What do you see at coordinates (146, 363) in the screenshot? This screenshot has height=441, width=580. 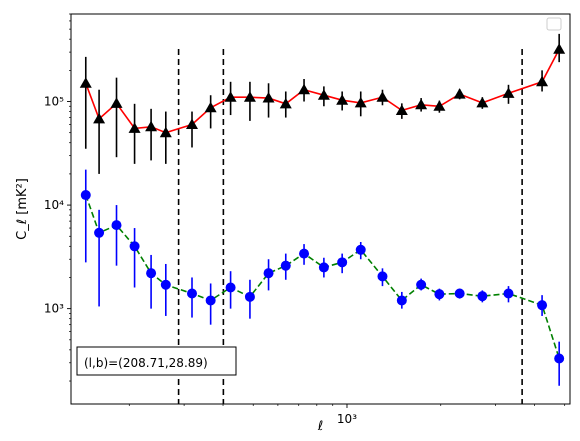 I see `annotation-text: (l,b)=(208.71,28.89)` at bounding box center [146, 363].